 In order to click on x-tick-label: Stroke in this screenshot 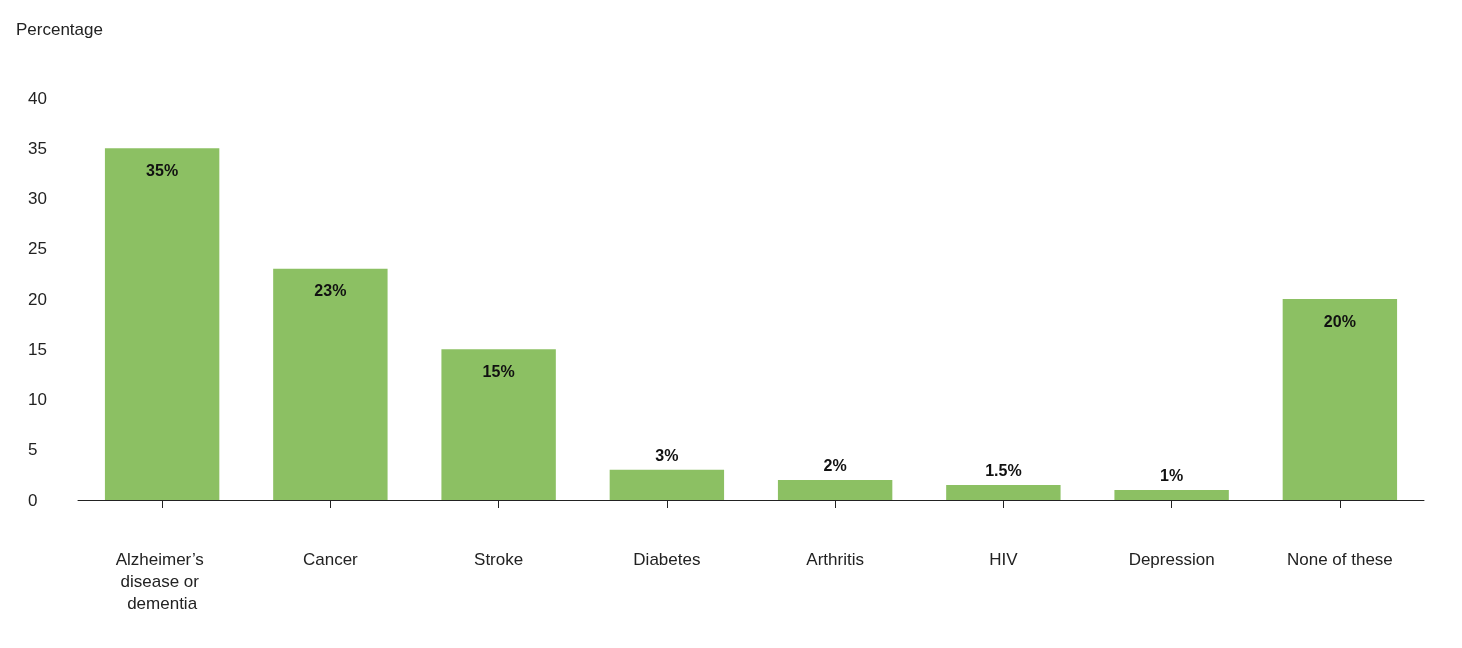, I will do `click(499, 559)`.